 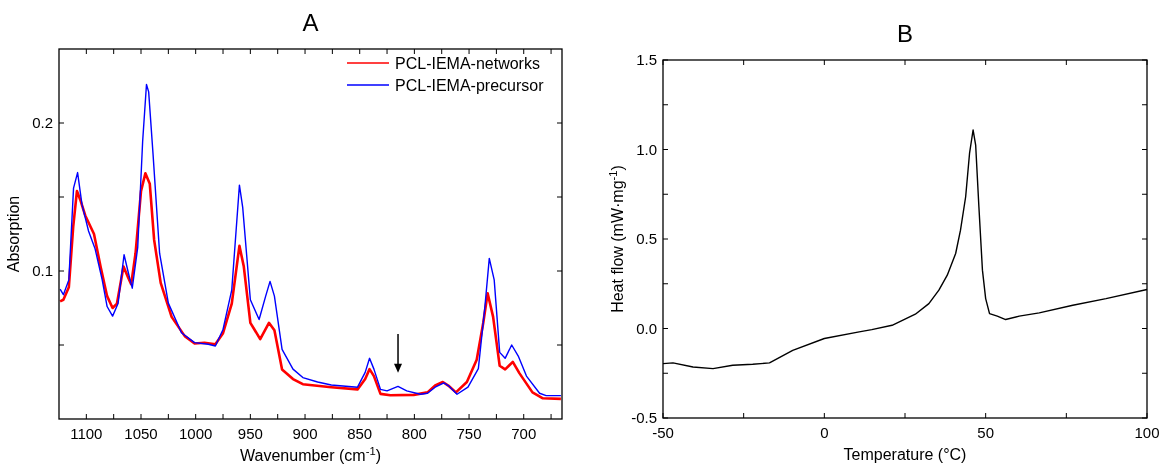 I want to click on x-tick-label: 1100, so click(x=86, y=433).